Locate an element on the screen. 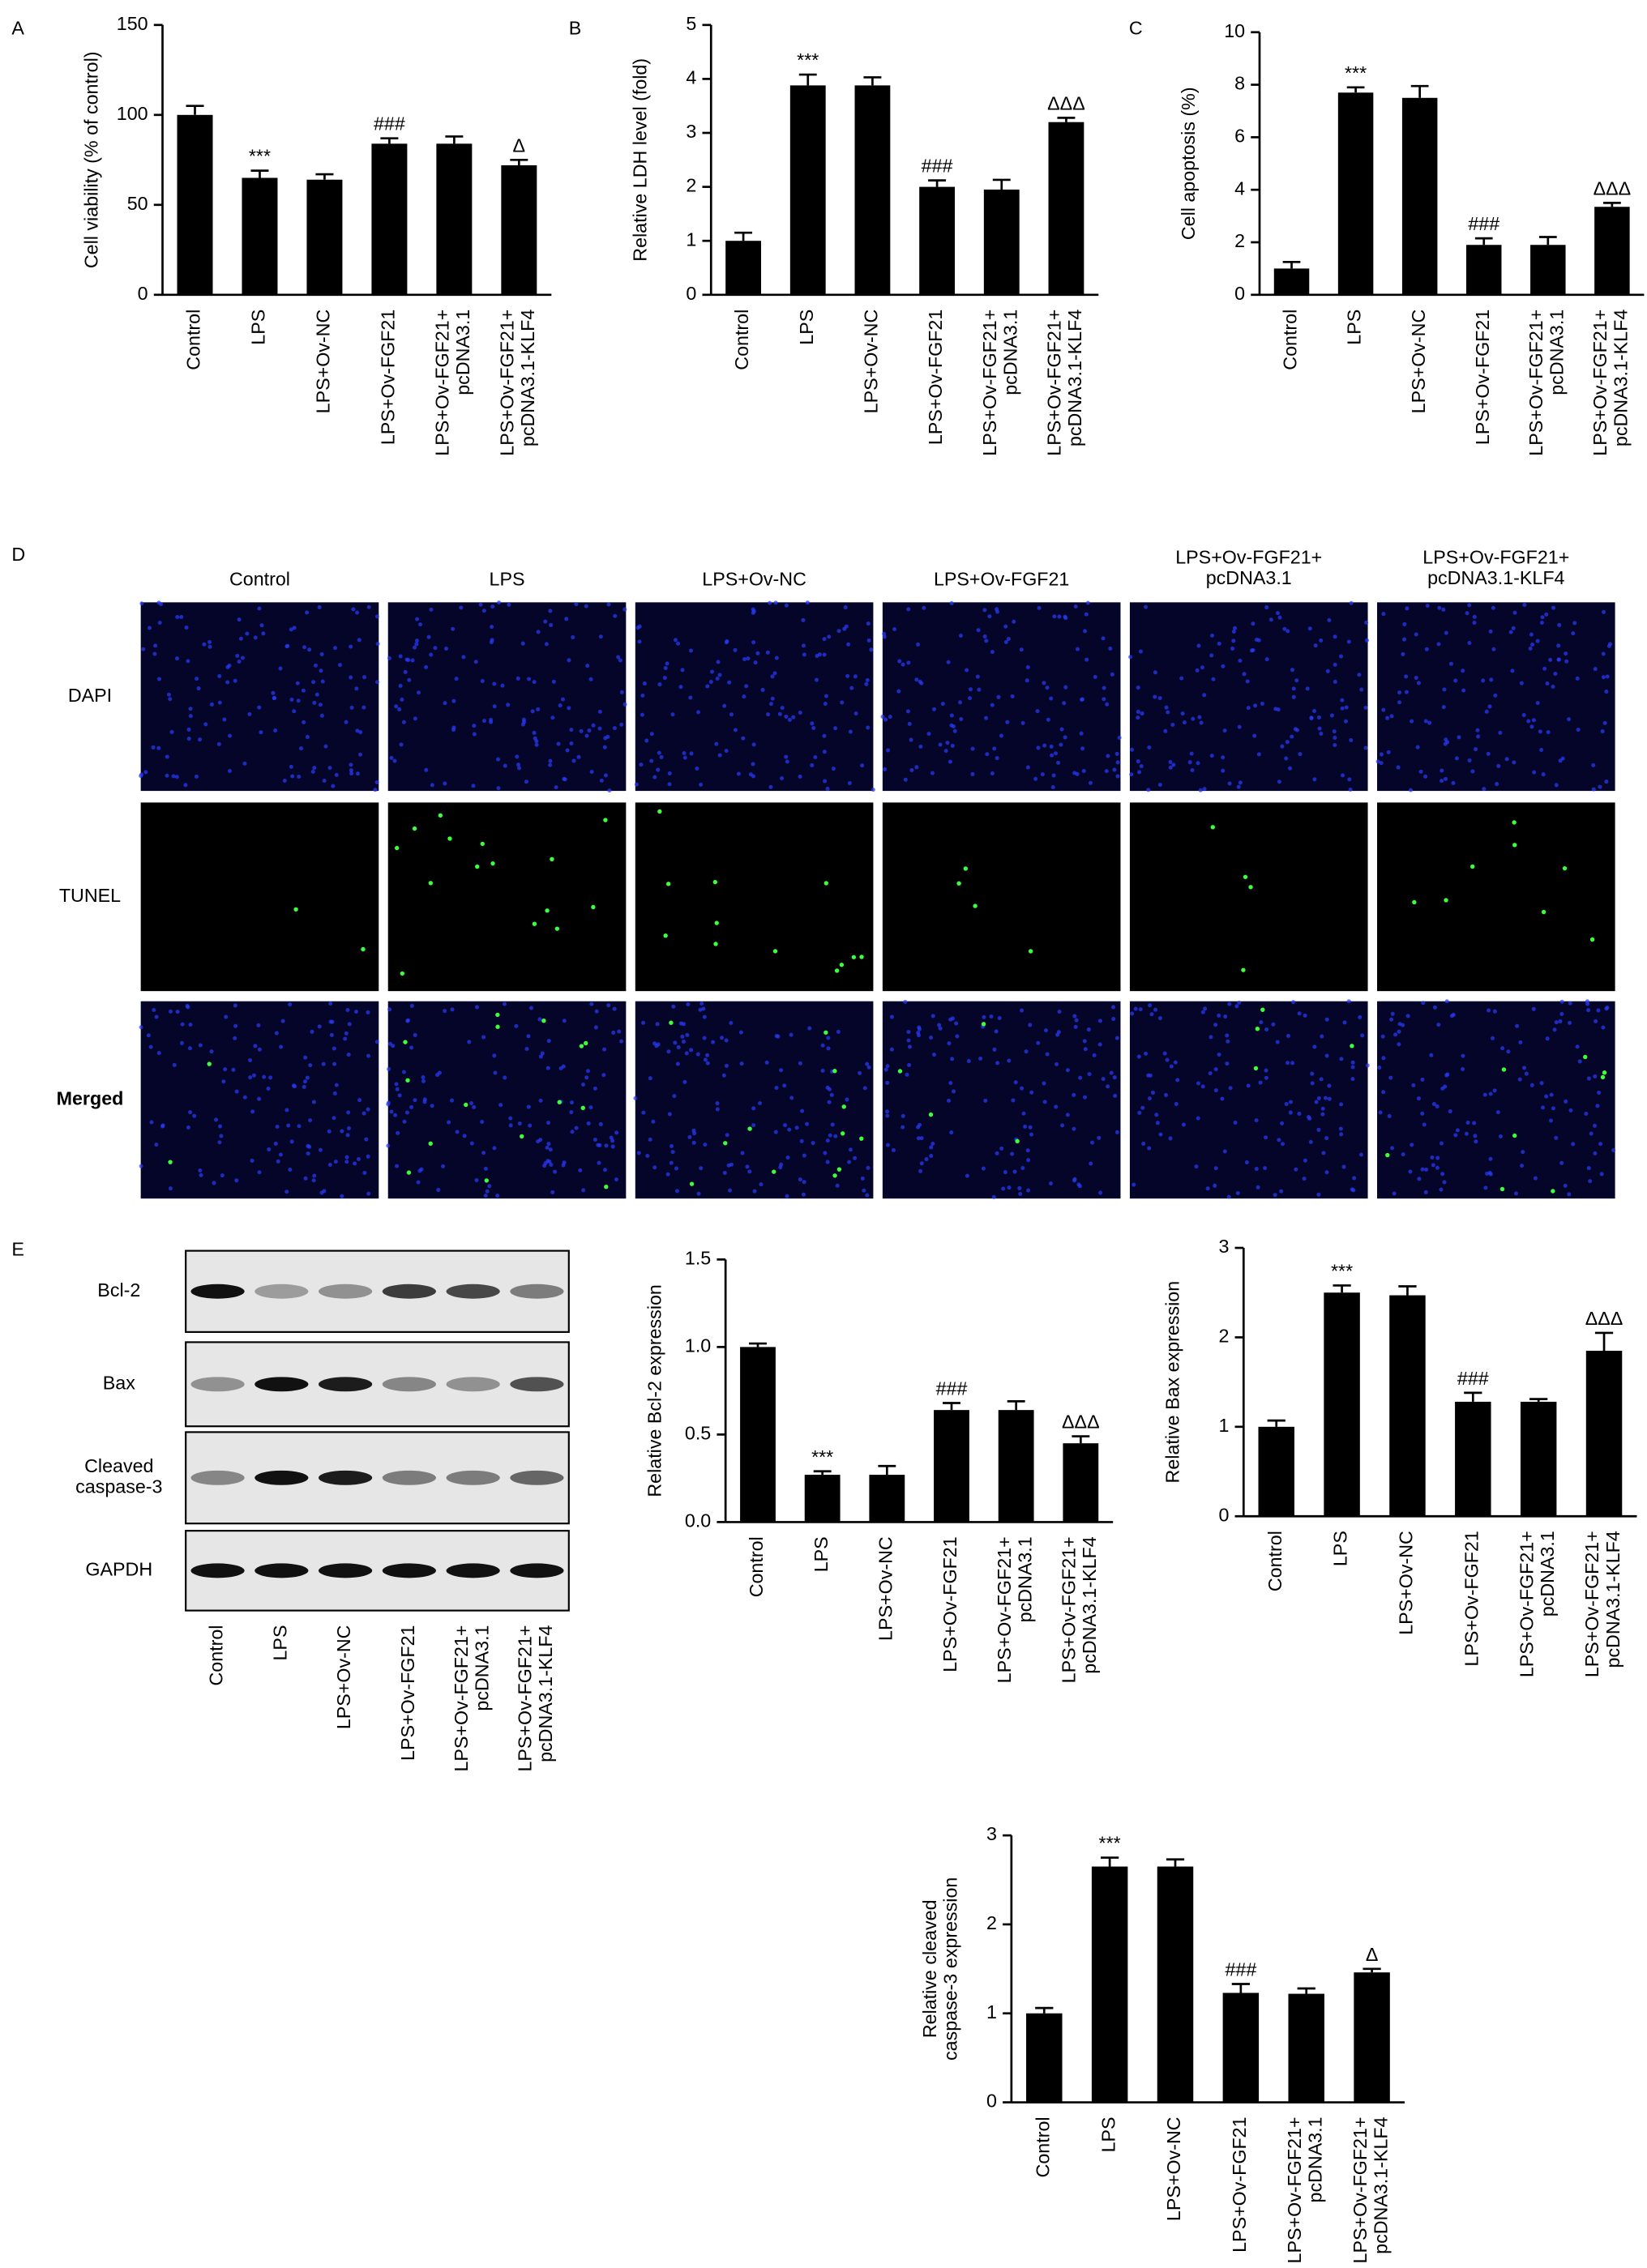 The height and width of the screenshot is (2268, 1647). column-header: LPS+Ov-NC is located at coordinates (754, 579).